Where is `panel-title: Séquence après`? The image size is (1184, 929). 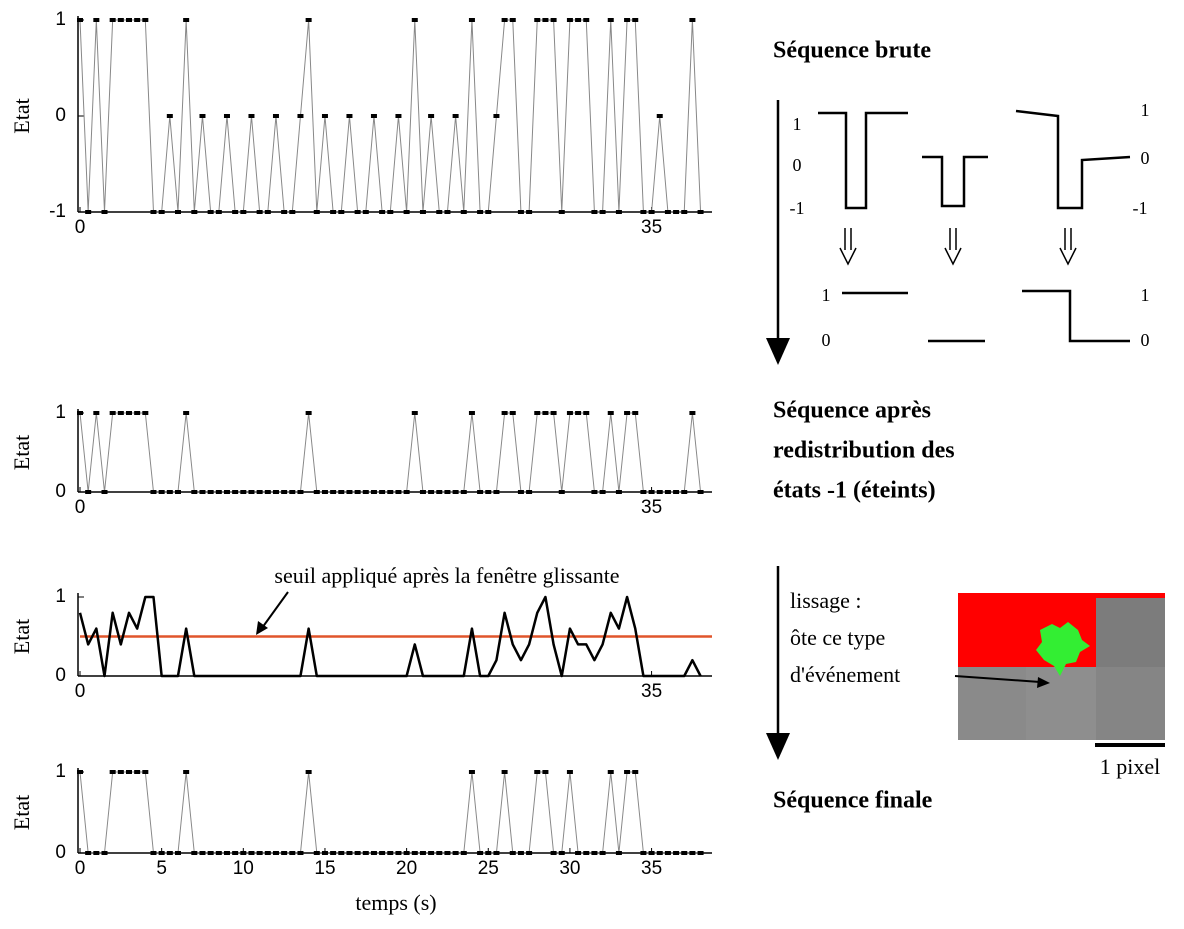 panel-title: Séquence après is located at coordinates (852, 411).